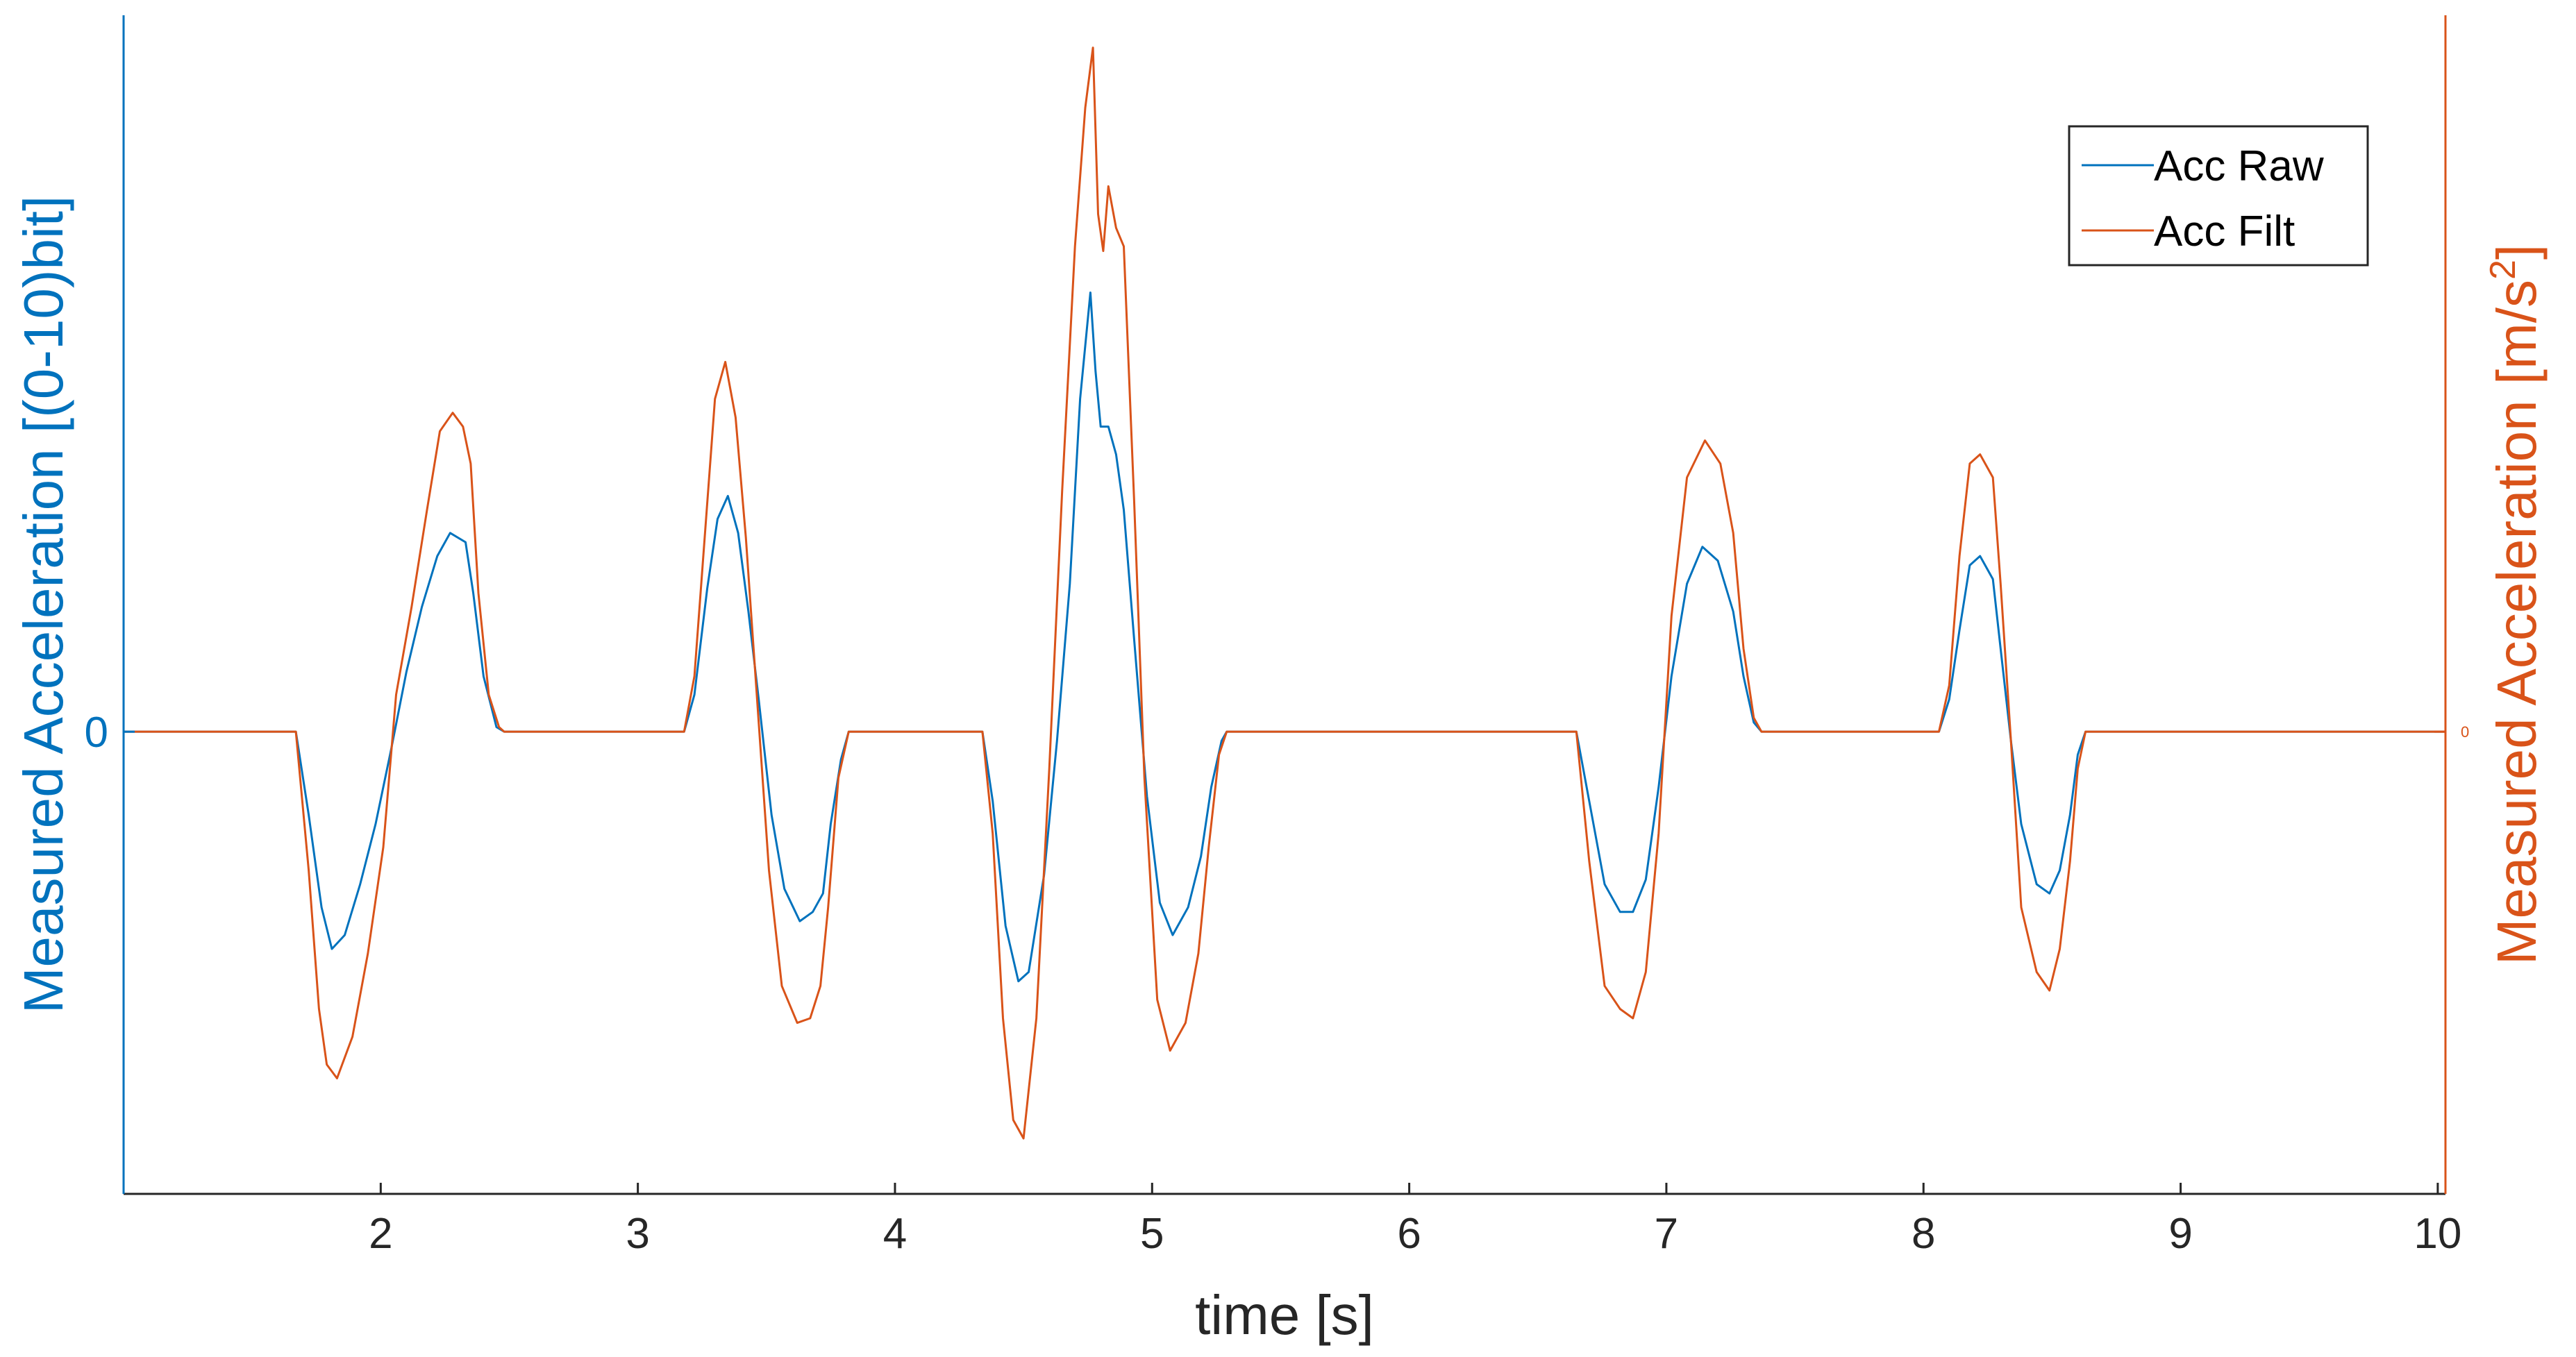  What do you see at coordinates (43, 604) in the screenshot?
I see `y-axis-left-title: Measured Acceleration [(0-10)bit]` at bounding box center [43, 604].